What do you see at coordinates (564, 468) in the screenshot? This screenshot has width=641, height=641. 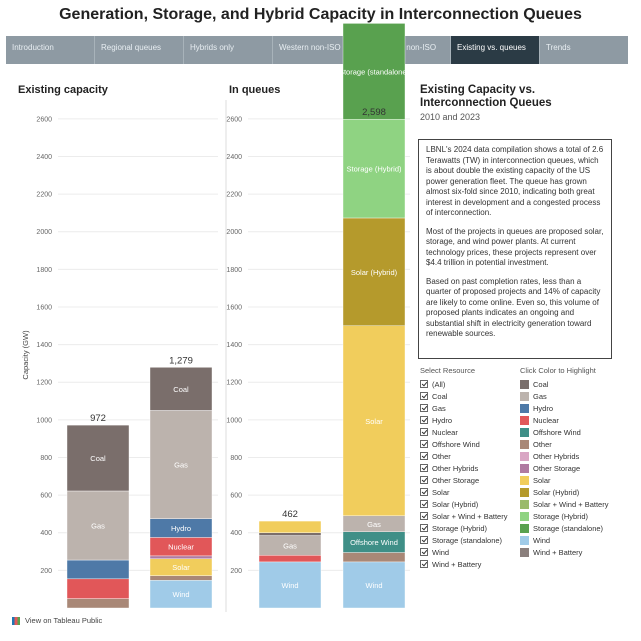 I see `color-legend-item: Other Storage` at bounding box center [564, 468].